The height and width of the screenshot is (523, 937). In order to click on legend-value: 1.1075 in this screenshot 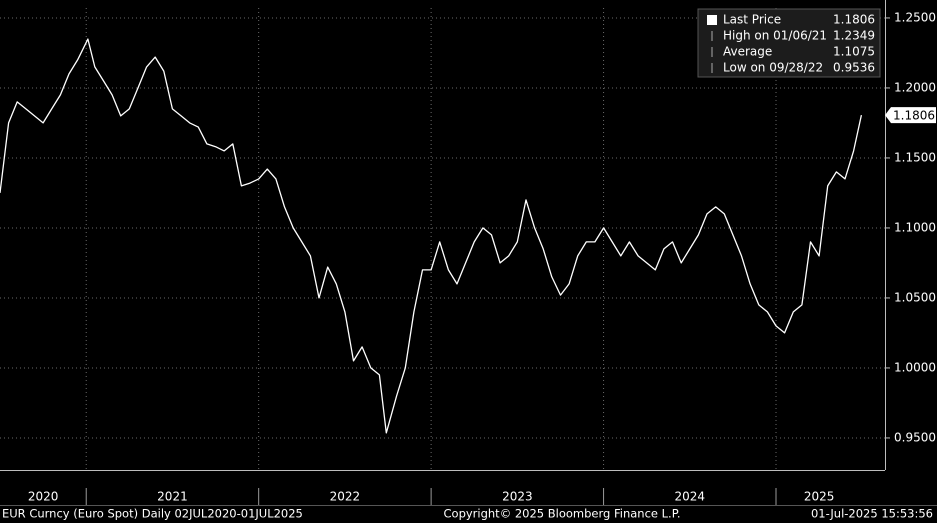, I will do `click(854, 52)`.